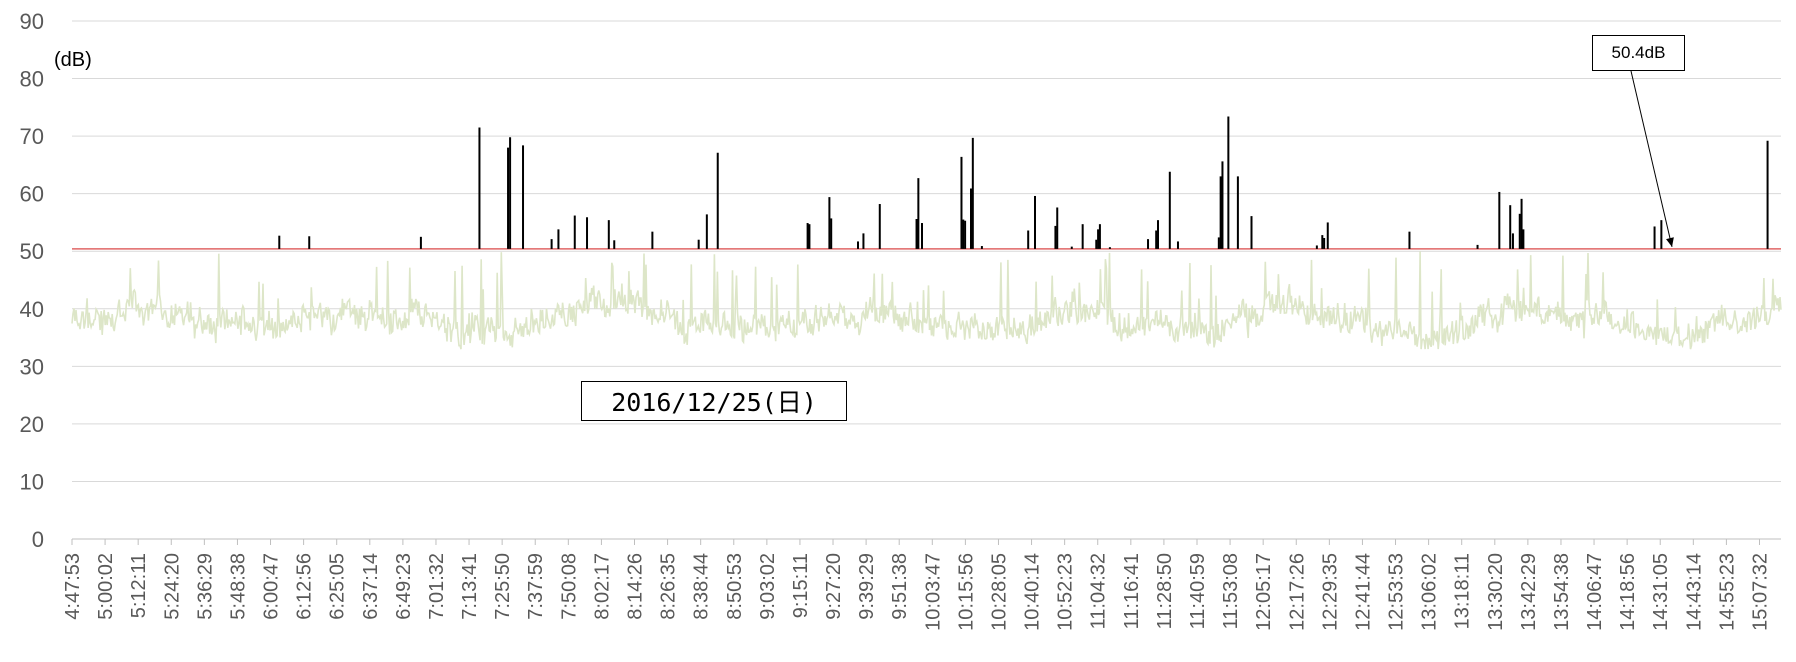 This screenshot has height=662, width=1796. I want to click on threshold-callout-arrow, so click(1652, 159).